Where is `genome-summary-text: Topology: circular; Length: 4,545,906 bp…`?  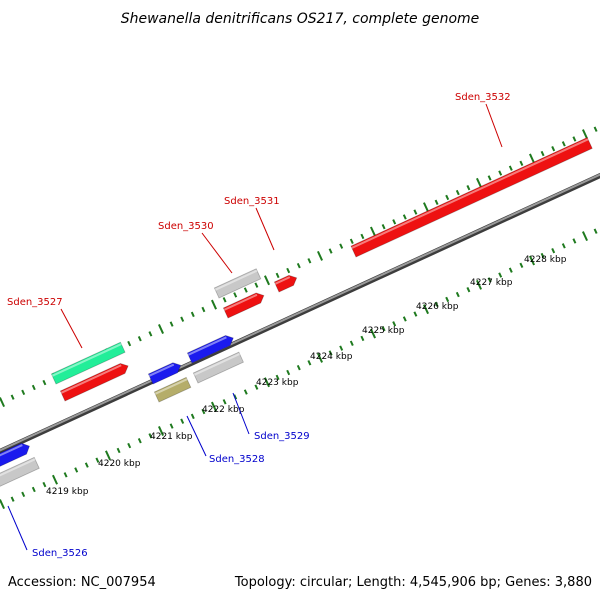 genome-summary-text: Topology: circular; Length: 4,545,906 bp… is located at coordinates (413, 582).